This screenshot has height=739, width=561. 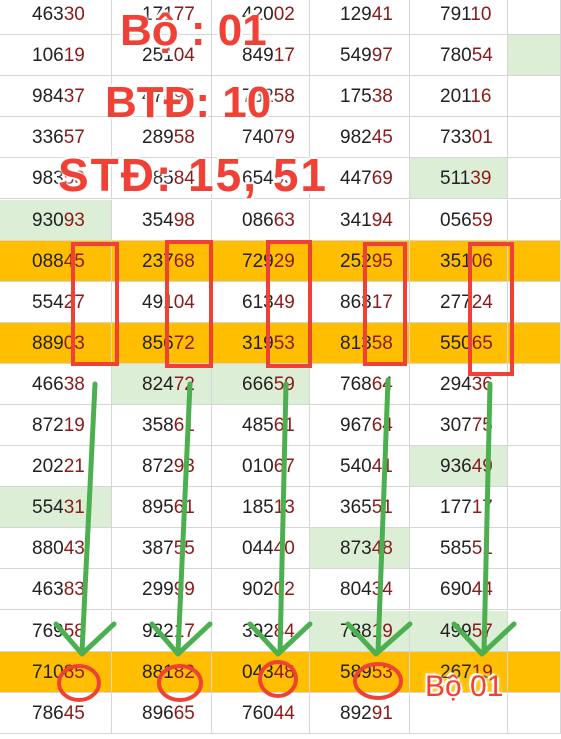 I want to click on number-prefix: 87219, so click(x=58, y=425).